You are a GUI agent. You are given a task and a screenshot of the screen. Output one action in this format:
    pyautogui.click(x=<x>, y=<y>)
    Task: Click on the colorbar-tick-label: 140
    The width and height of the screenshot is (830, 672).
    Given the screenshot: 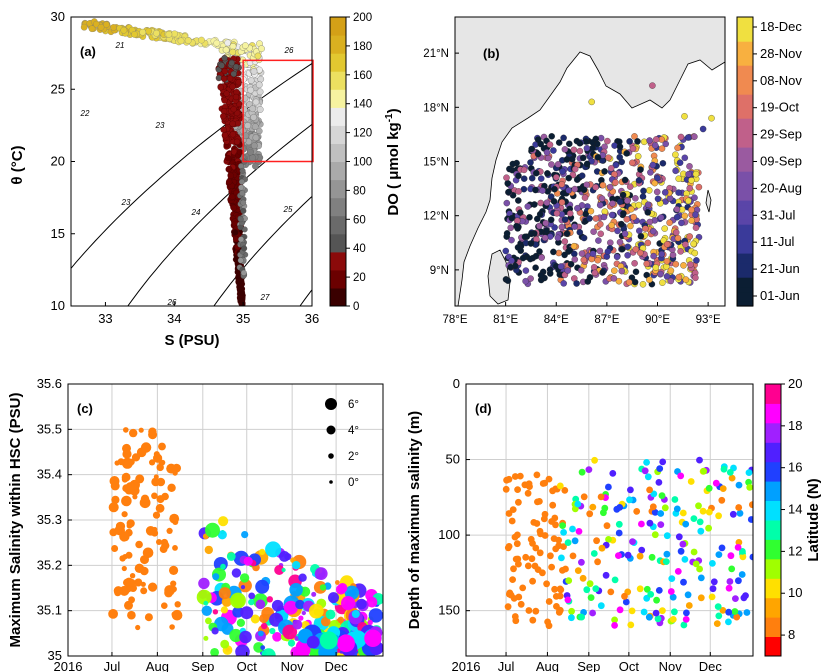 What is the action you would take?
    pyautogui.click(x=362, y=105)
    